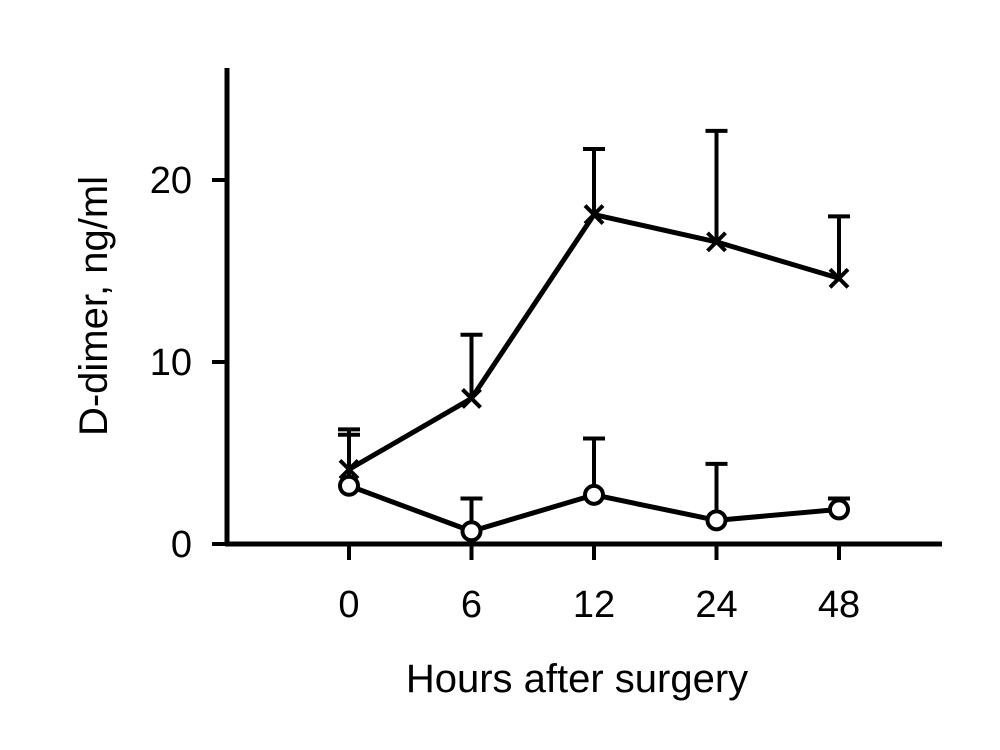 The image size is (1000, 750). Describe the element at coordinates (471, 605) in the screenshot. I see `x-tick-label: 6` at that location.